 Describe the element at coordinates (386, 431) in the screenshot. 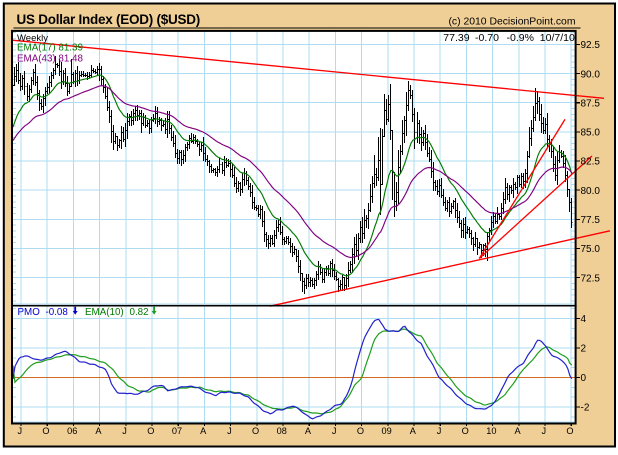

I see `svg-text: 09` at that location.